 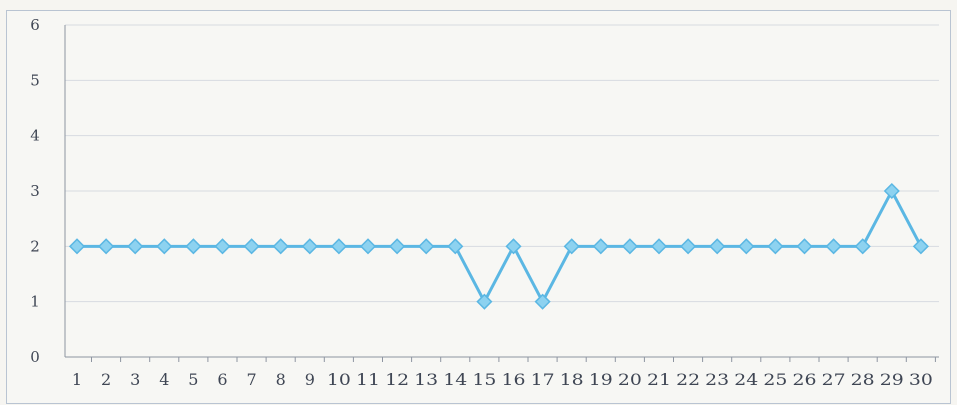 I want to click on x-tick-label-7: 7, so click(x=252, y=379).